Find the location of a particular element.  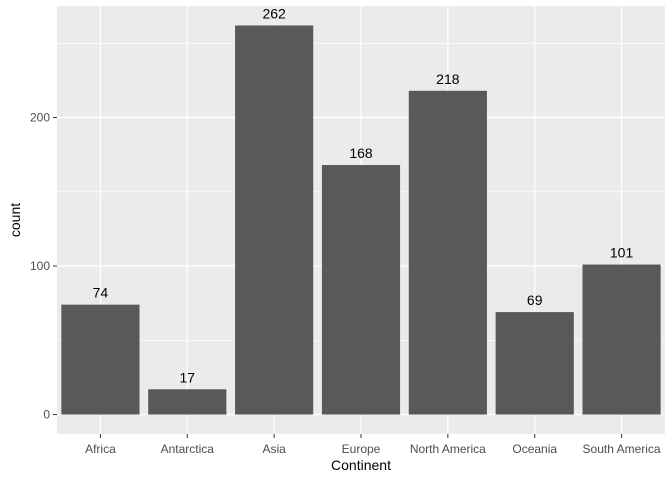

bar-antarctica is located at coordinates (187, 402).